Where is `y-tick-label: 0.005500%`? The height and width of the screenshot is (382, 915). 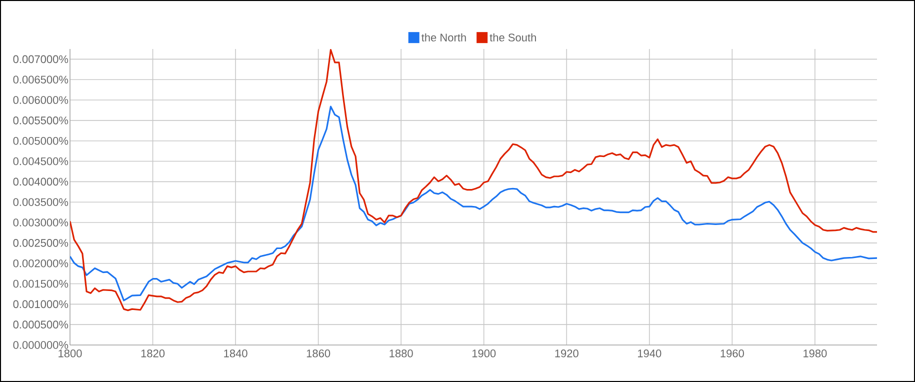 y-tick-label: 0.005500% is located at coordinates (40, 120).